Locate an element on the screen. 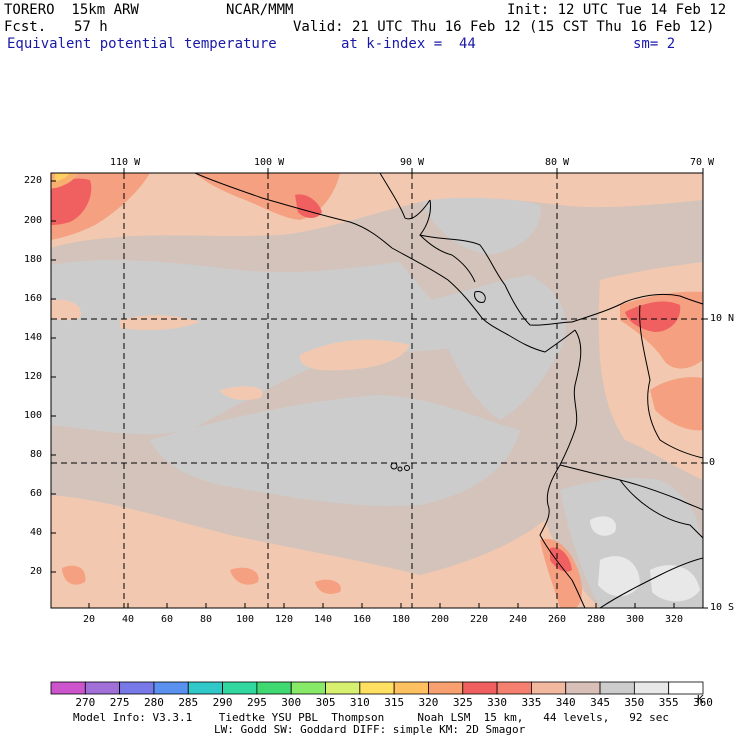 Image resolution: width=740 pixels, height=740 pixels. field-335-patch-sw-c is located at coordinates (328, 586).